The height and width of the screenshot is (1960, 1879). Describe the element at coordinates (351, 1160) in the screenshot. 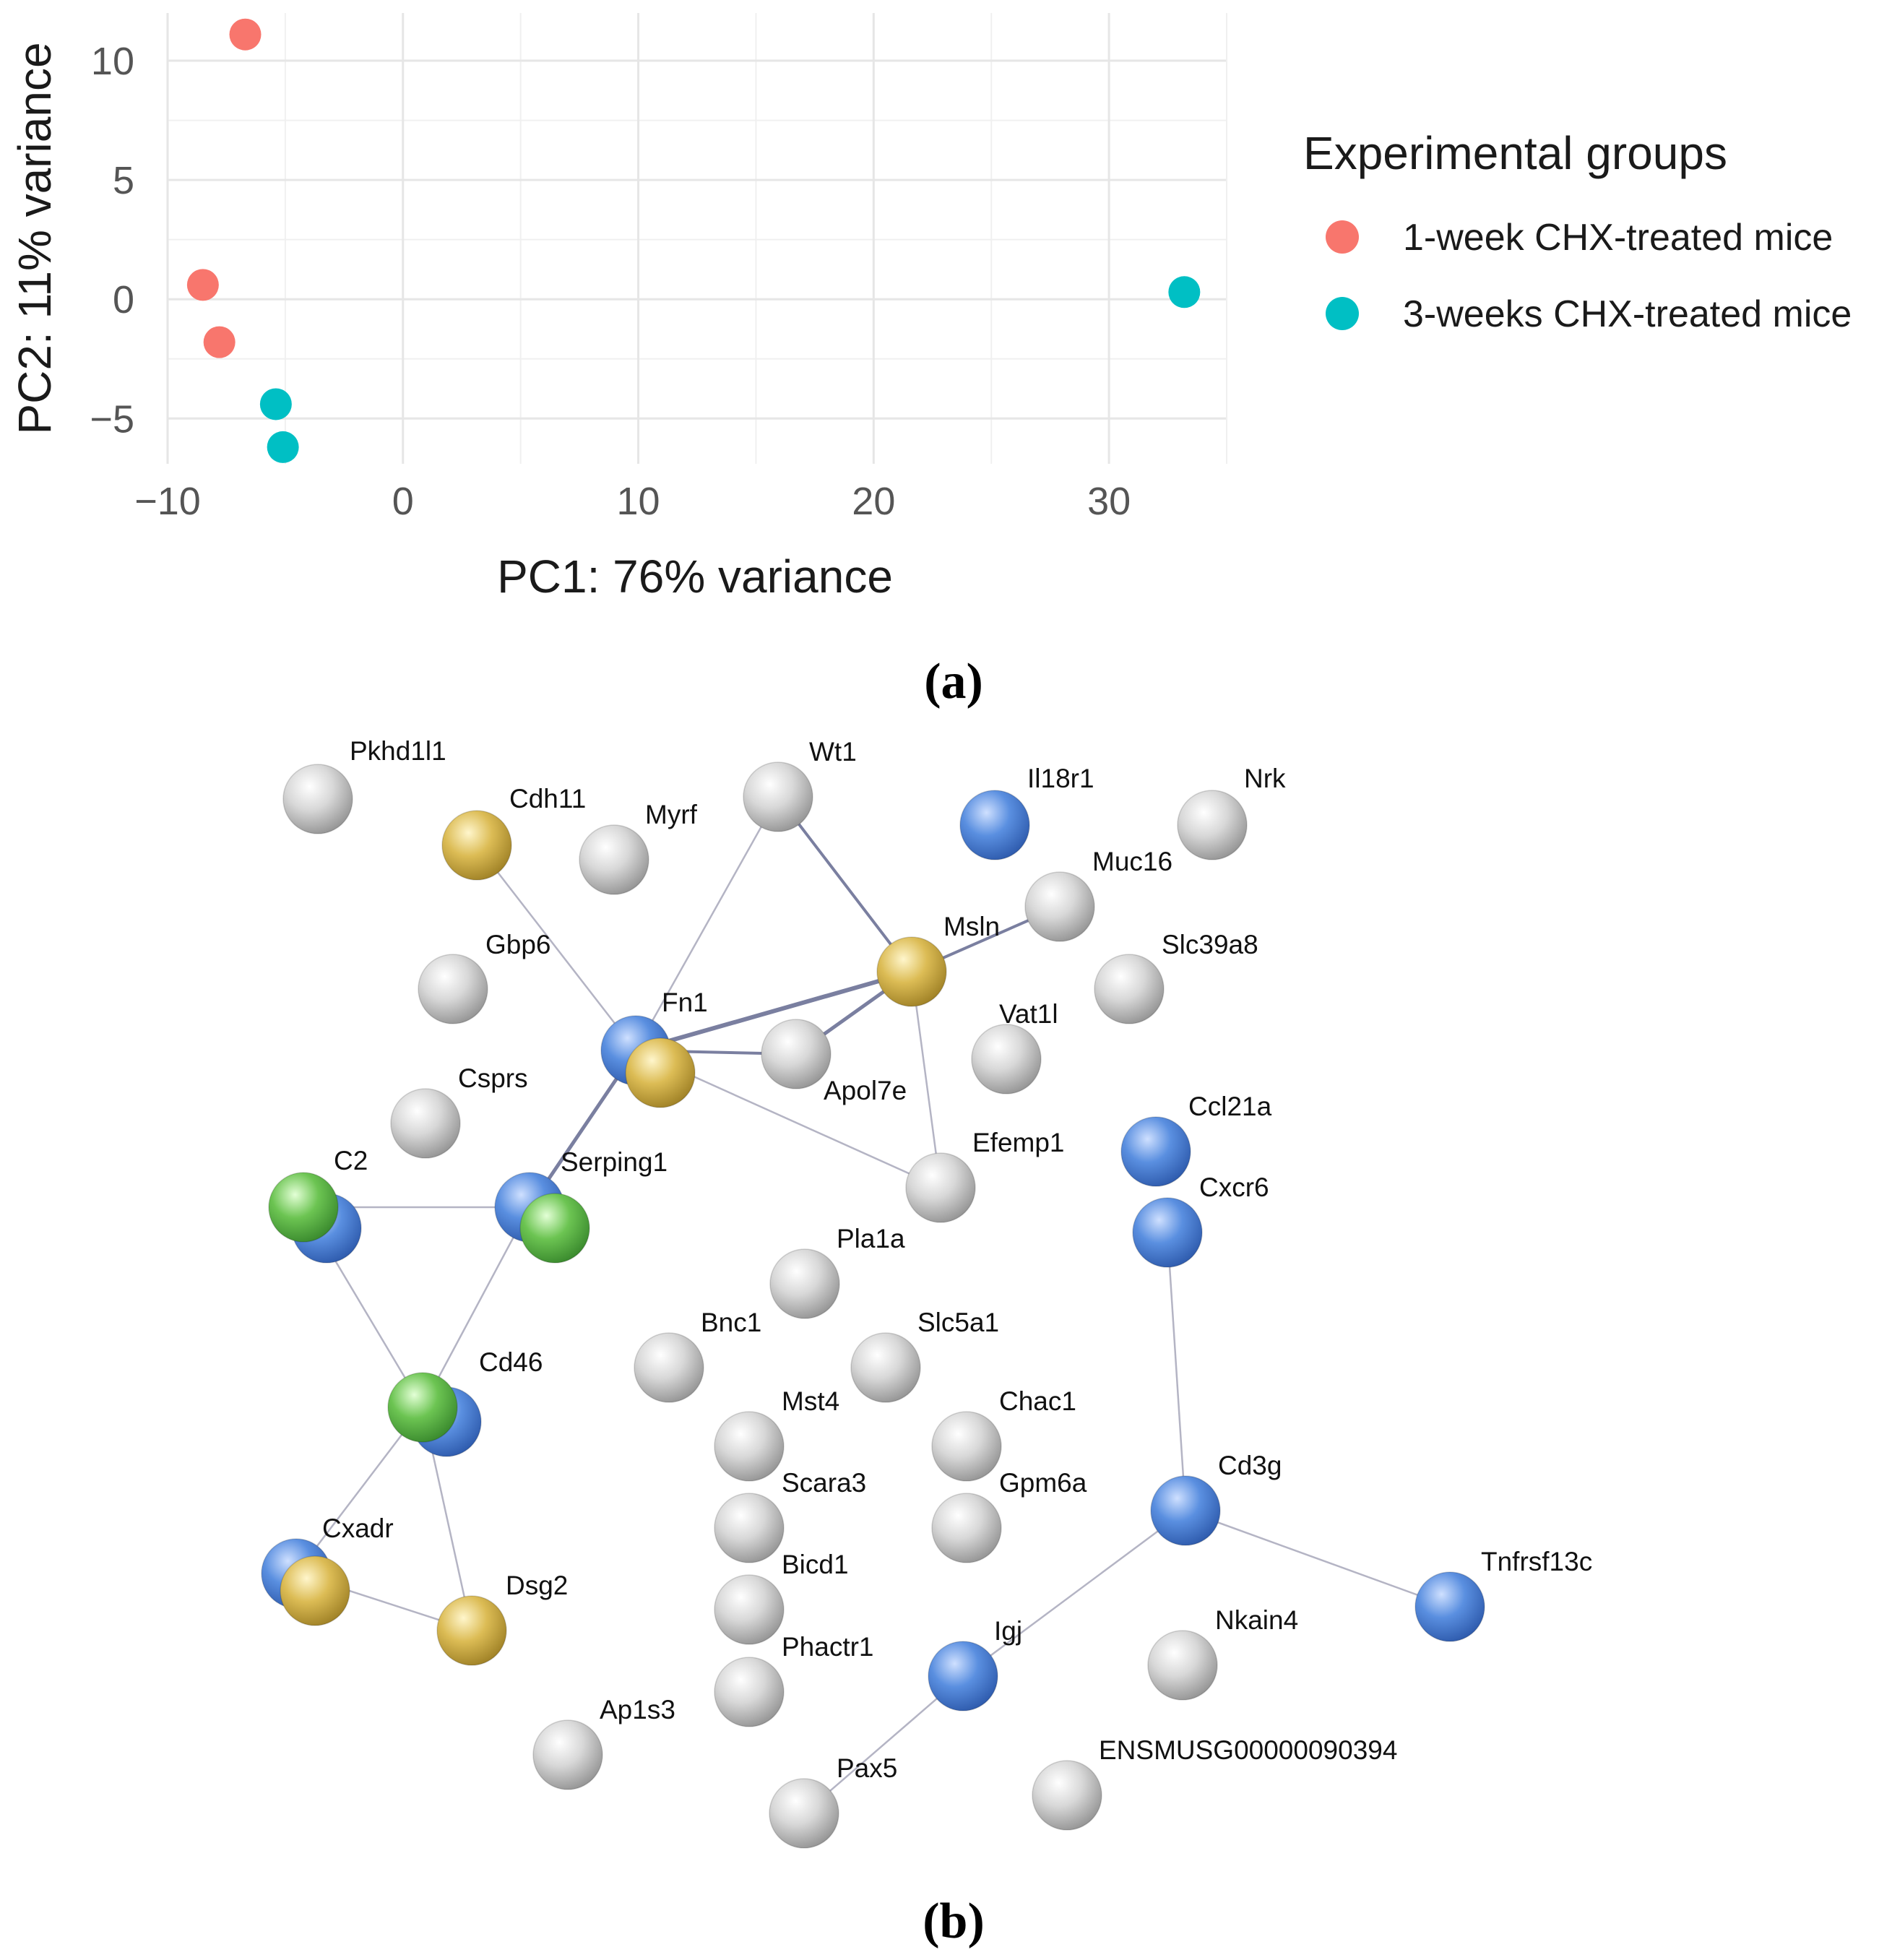

I see `node-label-c2: C2` at that location.